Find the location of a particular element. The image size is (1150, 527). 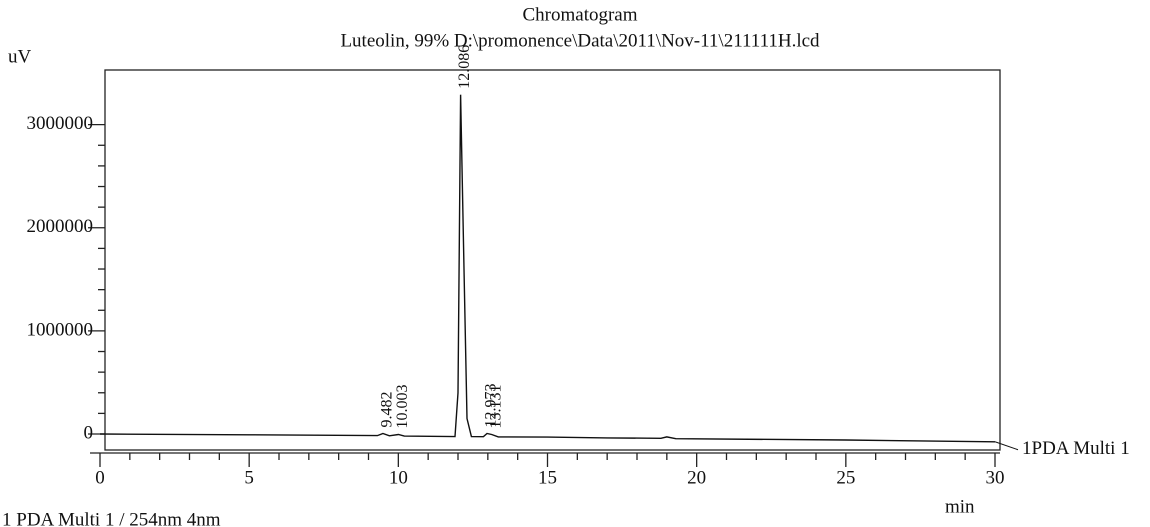

y-tick-label: 3000000 is located at coordinates (60, 123).